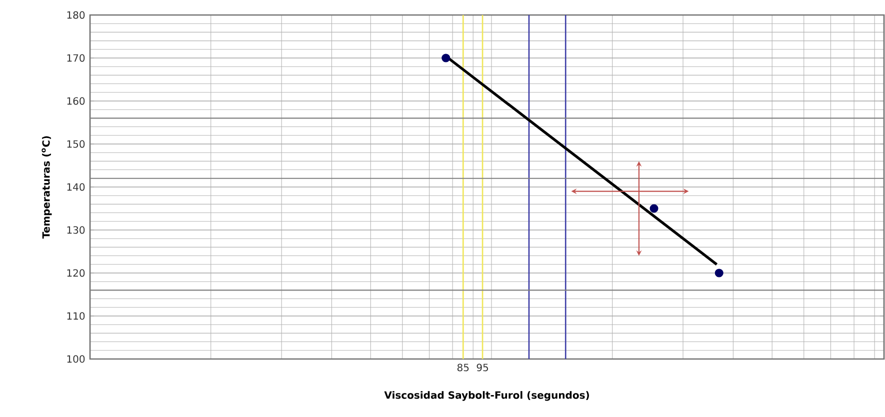  Describe the element at coordinates (76, 144) in the screenshot. I see `y-tick-label: 150` at that location.